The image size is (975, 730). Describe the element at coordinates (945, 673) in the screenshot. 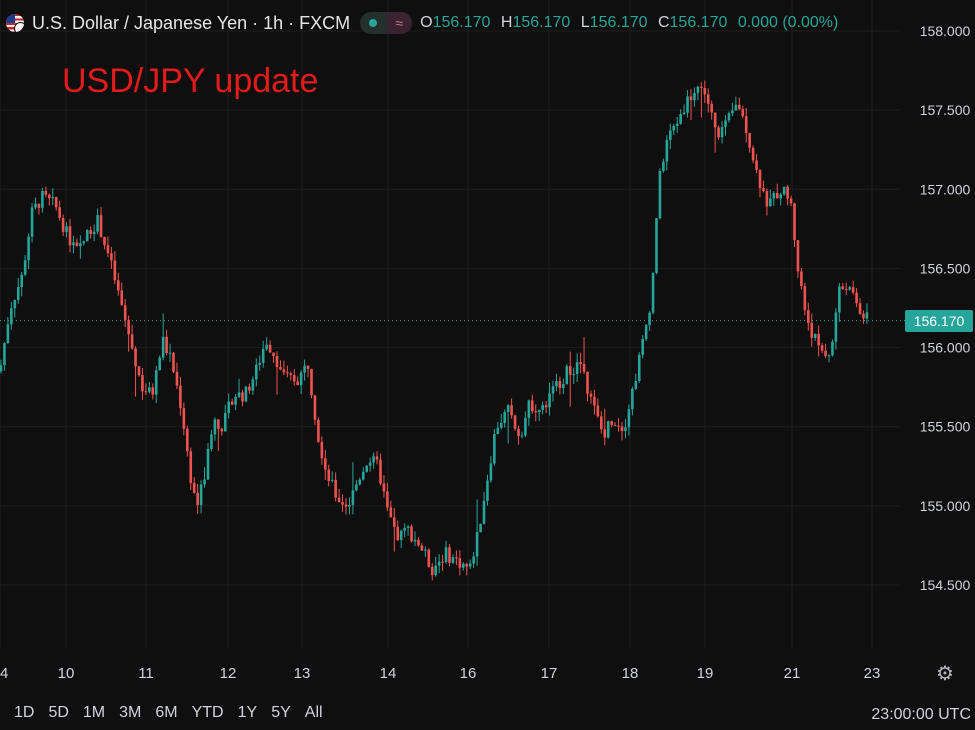

I see `gear-icon: ⚙` at that location.